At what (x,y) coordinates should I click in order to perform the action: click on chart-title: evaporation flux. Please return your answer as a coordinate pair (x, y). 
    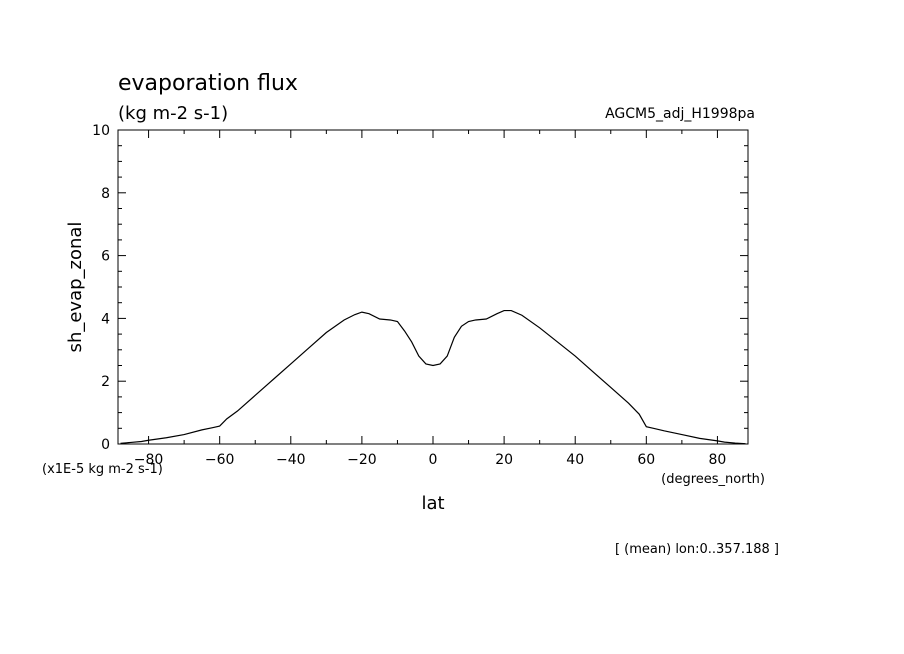
    Looking at the image, I should click on (208, 83).